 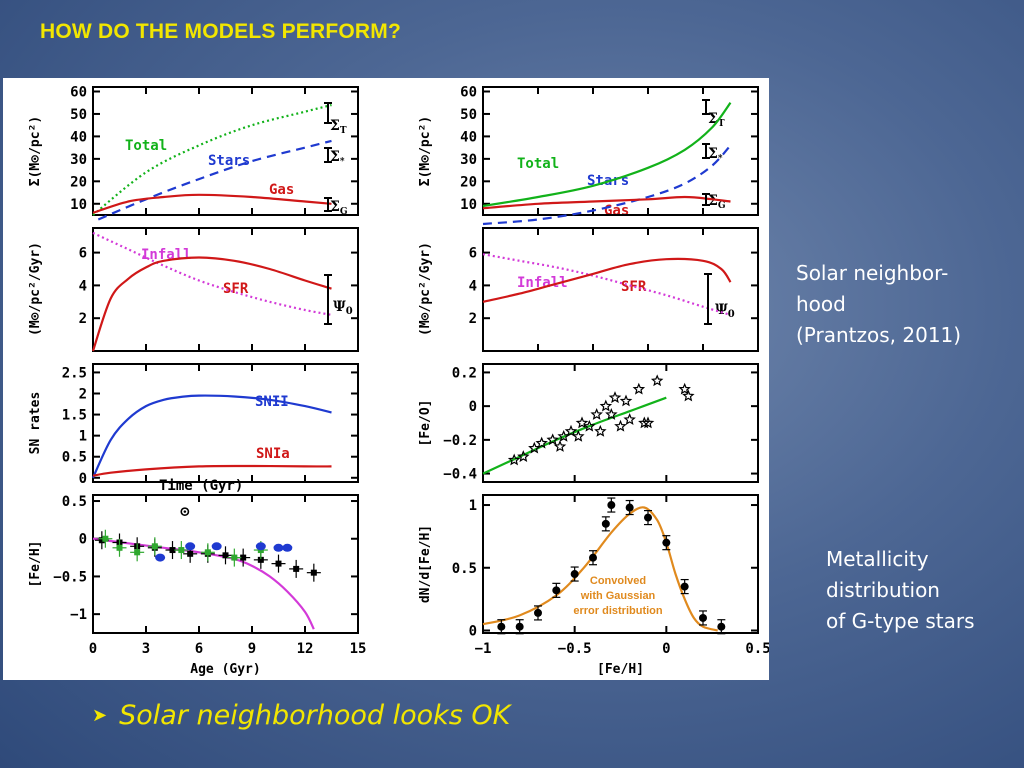 I want to click on series-line-stars, so click(x=607, y=185).